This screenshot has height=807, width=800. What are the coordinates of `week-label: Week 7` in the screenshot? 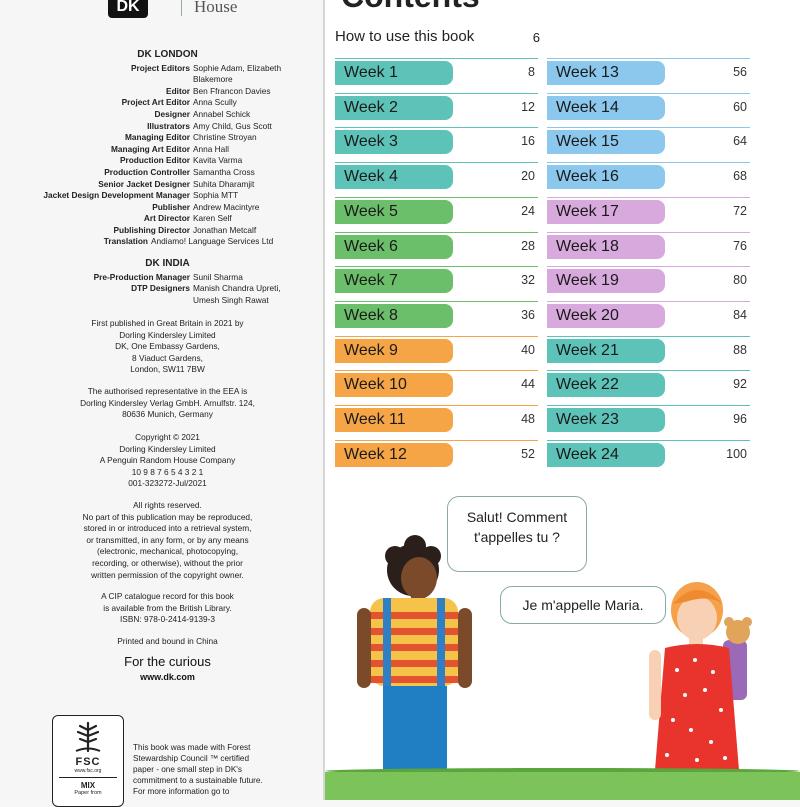 It's located at (394, 281).